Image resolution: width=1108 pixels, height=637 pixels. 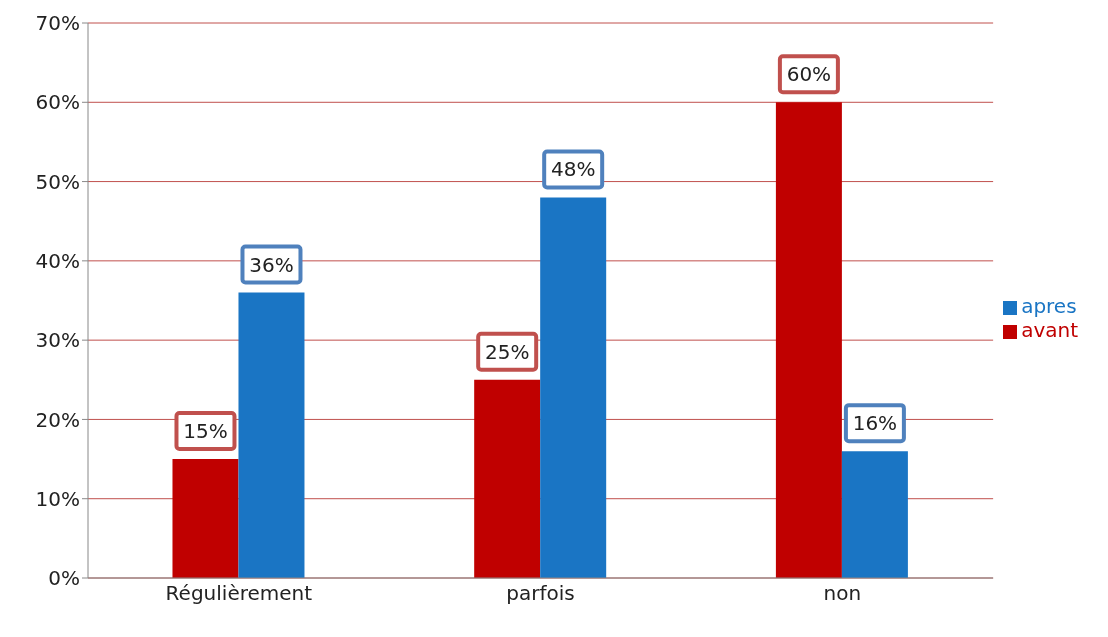 What do you see at coordinates (1049, 330) in the screenshot?
I see `legend-label: avant` at bounding box center [1049, 330].